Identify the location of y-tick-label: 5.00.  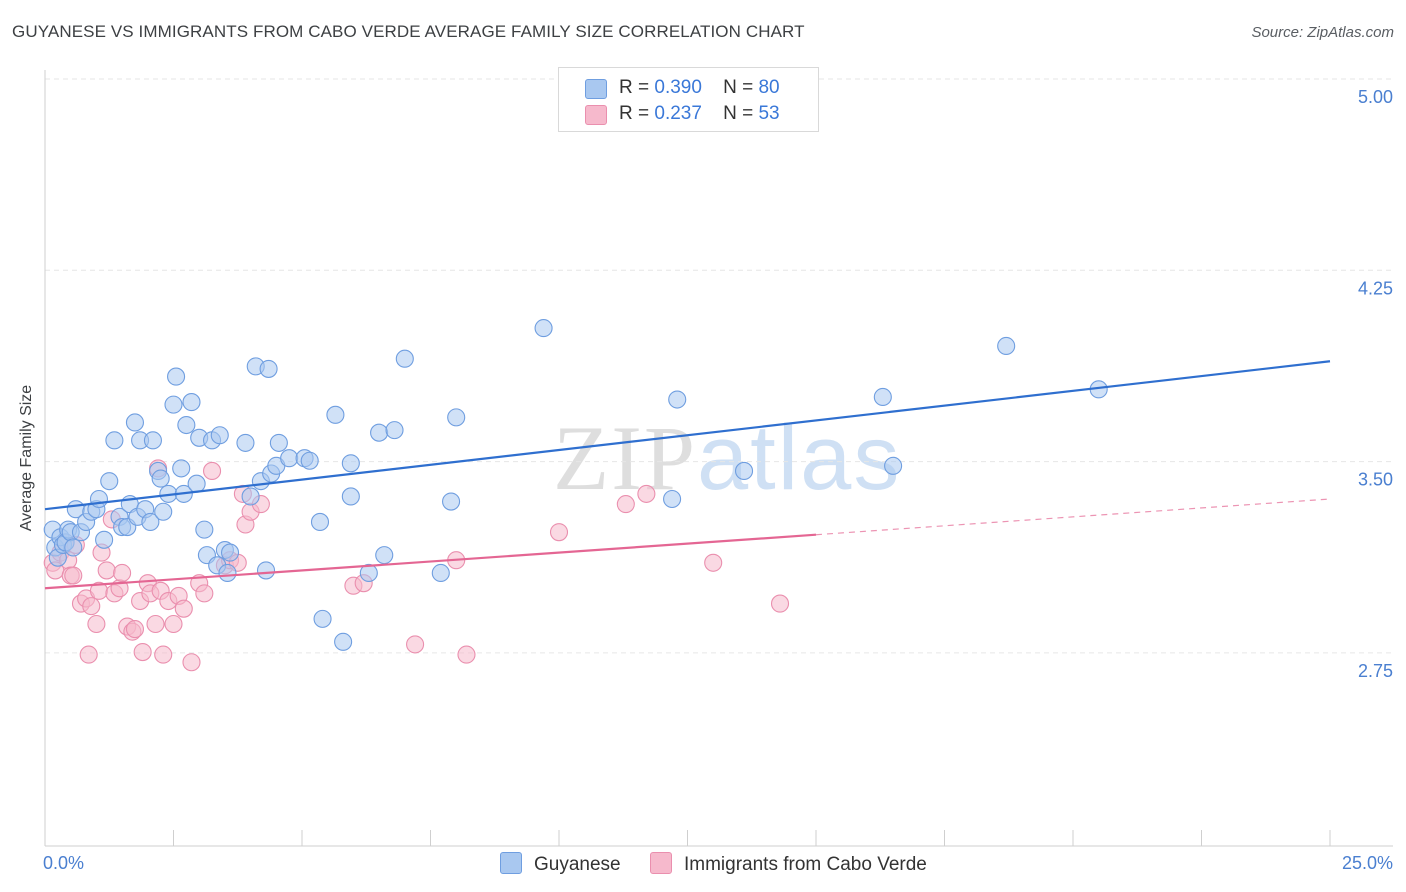
(1375, 97).